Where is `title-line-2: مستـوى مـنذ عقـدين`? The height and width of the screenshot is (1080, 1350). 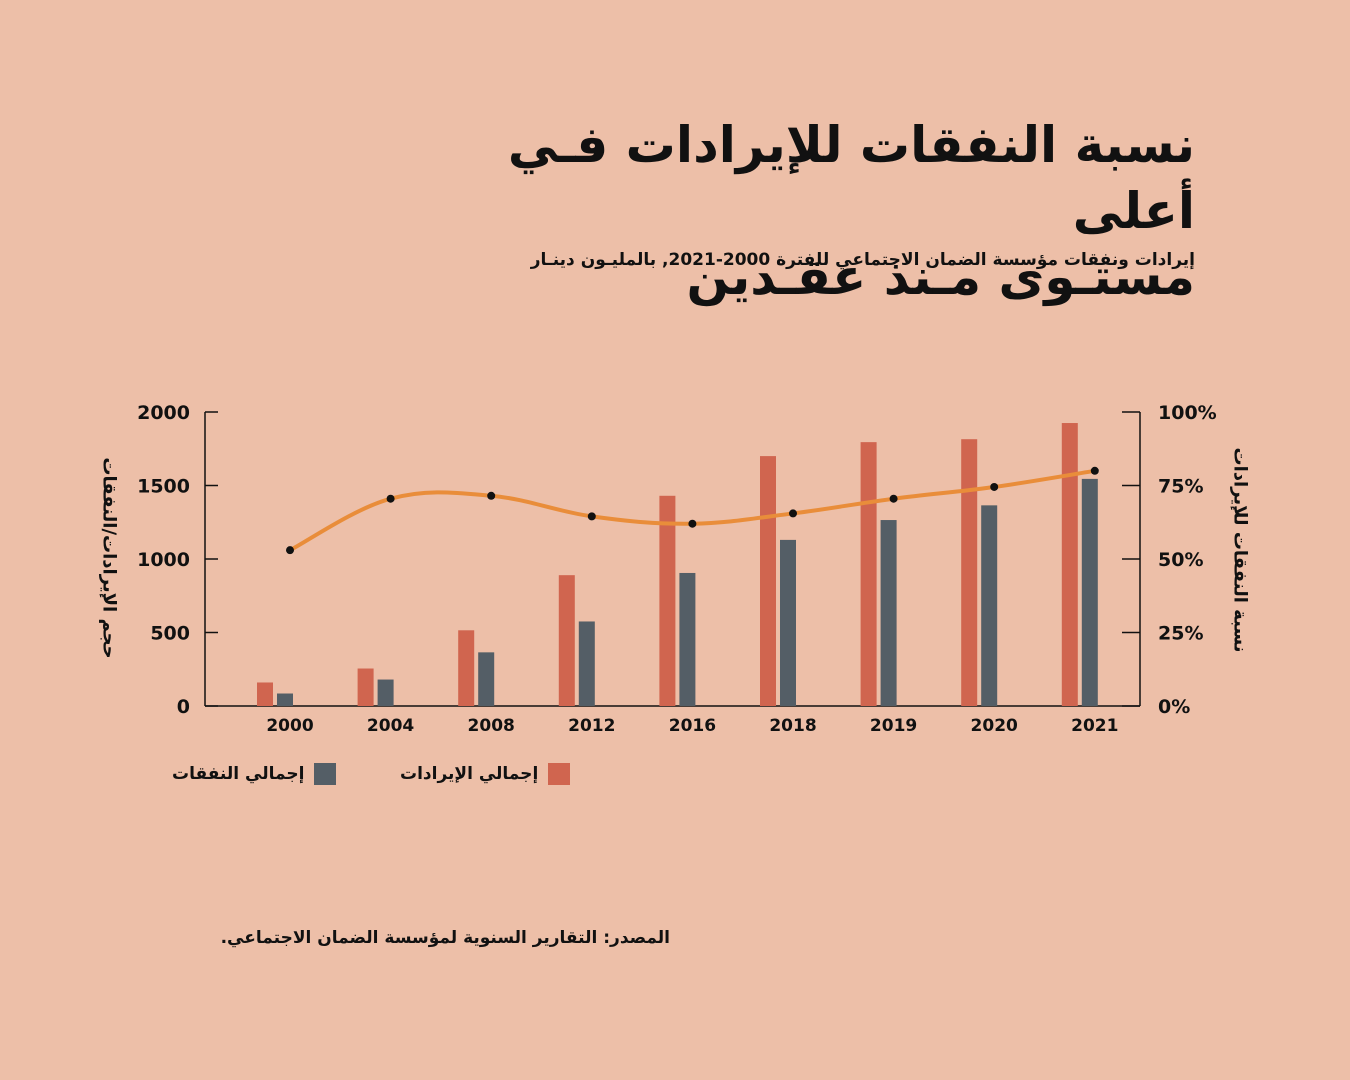 title-line-2: مستـوى مـنذ عقـدين is located at coordinates (940, 277).